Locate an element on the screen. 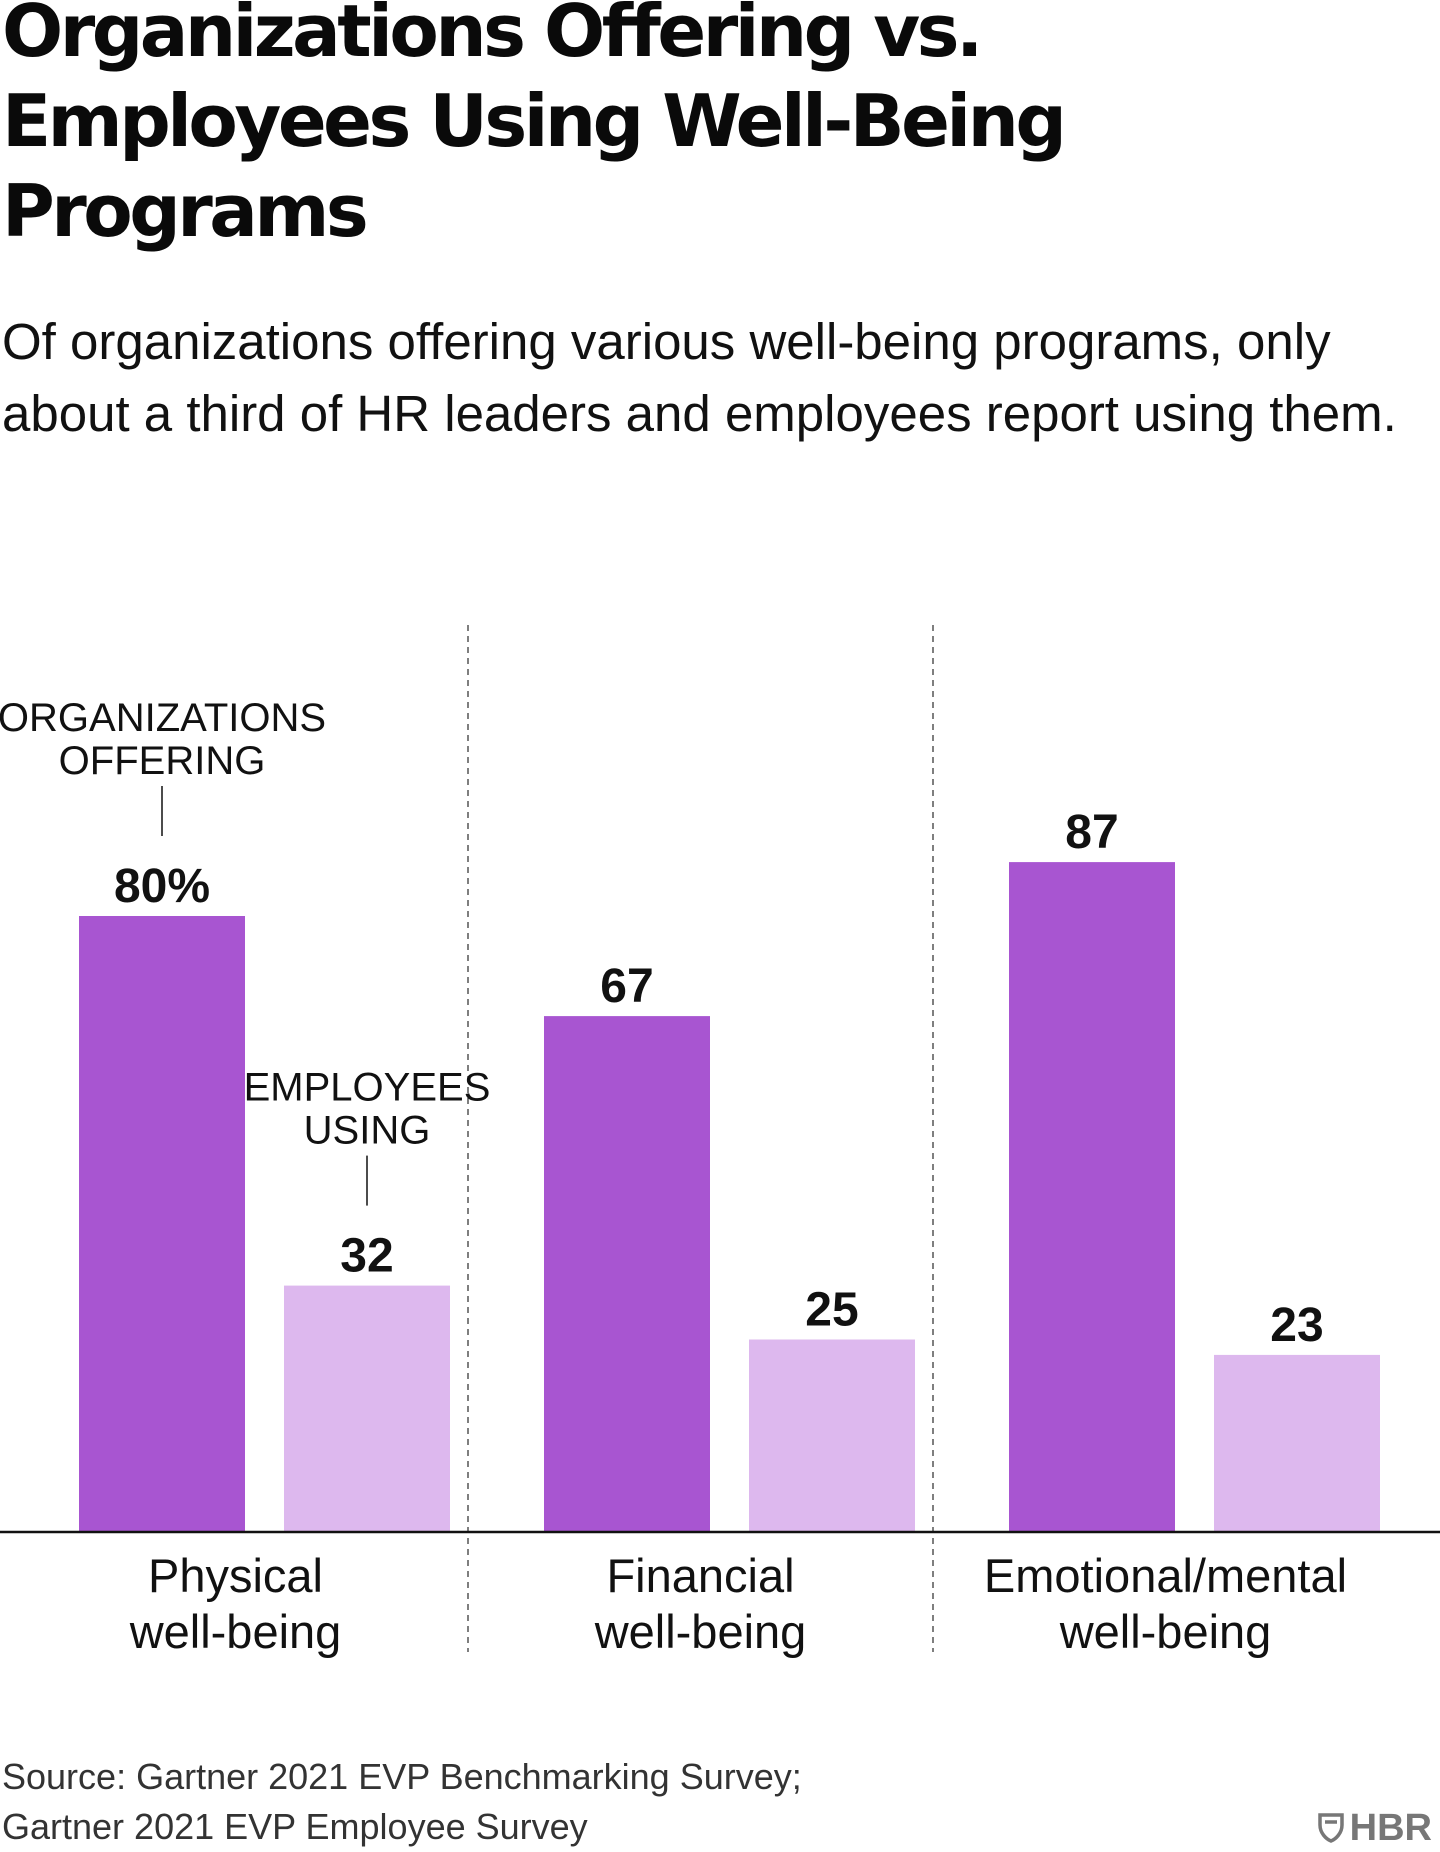 The width and height of the screenshot is (1440, 1852). bar-organizations-offering-physical-well-being is located at coordinates (162, 1224).